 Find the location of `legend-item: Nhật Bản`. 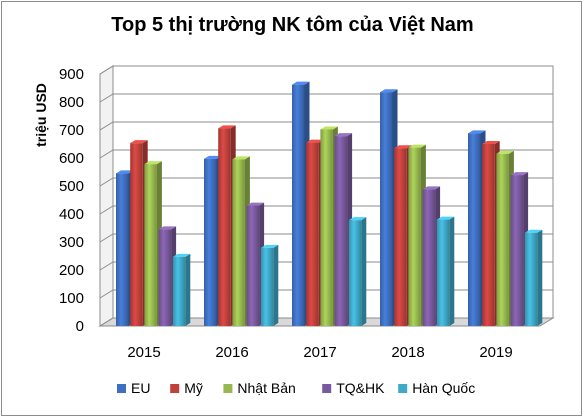

legend-item: Nhật Bản is located at coordinates (259, 388).